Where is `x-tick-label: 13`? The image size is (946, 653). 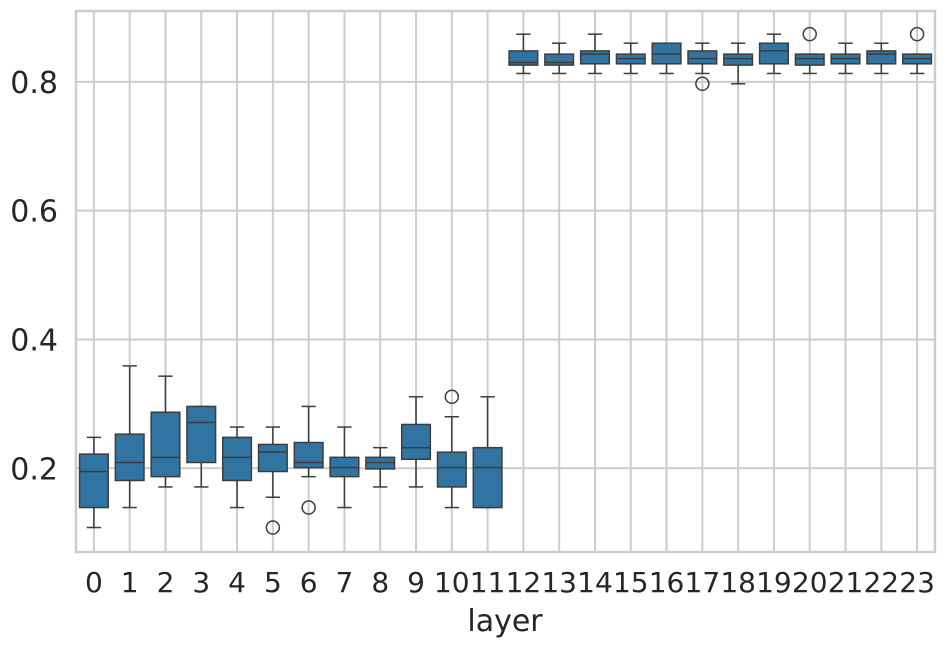
x-tick-label: 13 is located at coordinates (559, 582).